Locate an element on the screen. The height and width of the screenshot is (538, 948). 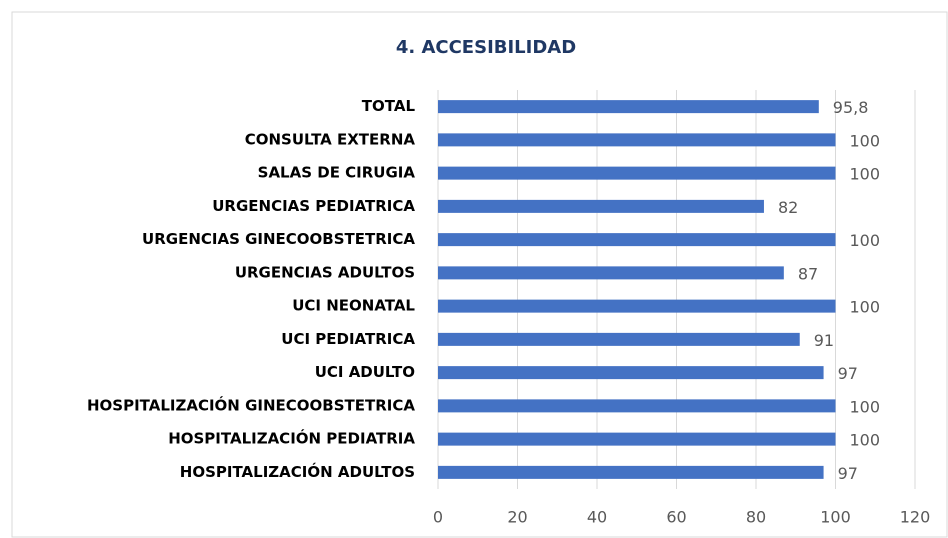
y-tick-label: URGENCIAS GINECOOBSTETRICA is located at coordinates (278, 239).